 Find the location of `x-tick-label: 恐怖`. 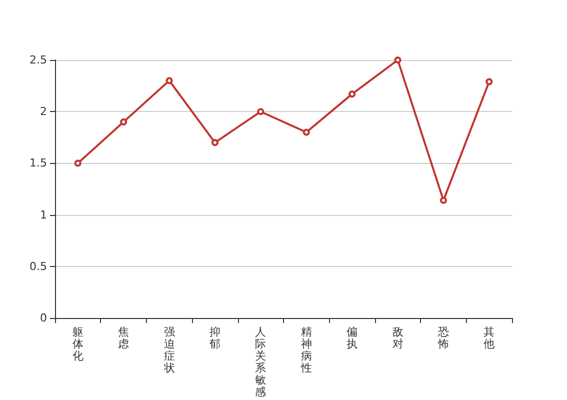

x-tick-label: 恐怖 is located at coordinates (442, 338).